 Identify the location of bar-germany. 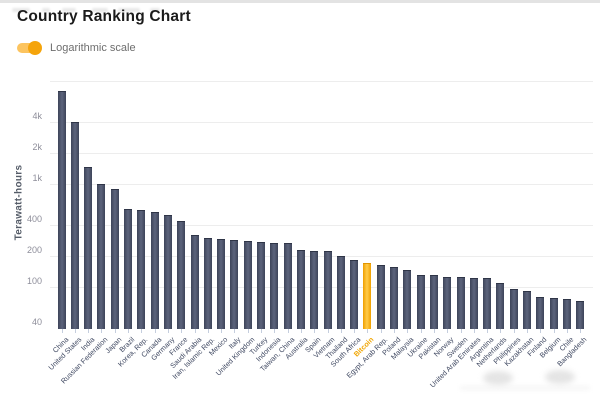
(167, 272).